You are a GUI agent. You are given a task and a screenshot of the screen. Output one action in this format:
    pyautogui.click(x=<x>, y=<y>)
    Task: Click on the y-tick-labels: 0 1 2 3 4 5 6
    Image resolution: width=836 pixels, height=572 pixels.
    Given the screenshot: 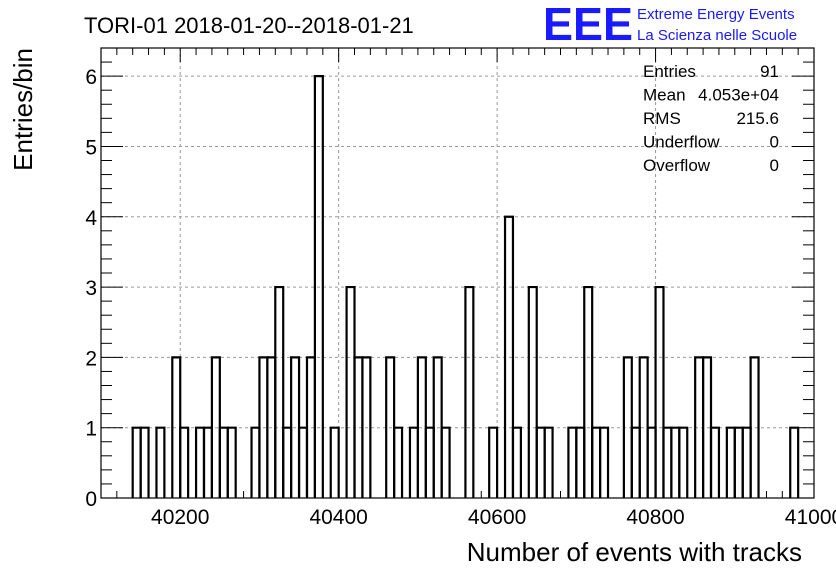 What is the action you would take?
    pyautogui.click(x=91, y=288)
    